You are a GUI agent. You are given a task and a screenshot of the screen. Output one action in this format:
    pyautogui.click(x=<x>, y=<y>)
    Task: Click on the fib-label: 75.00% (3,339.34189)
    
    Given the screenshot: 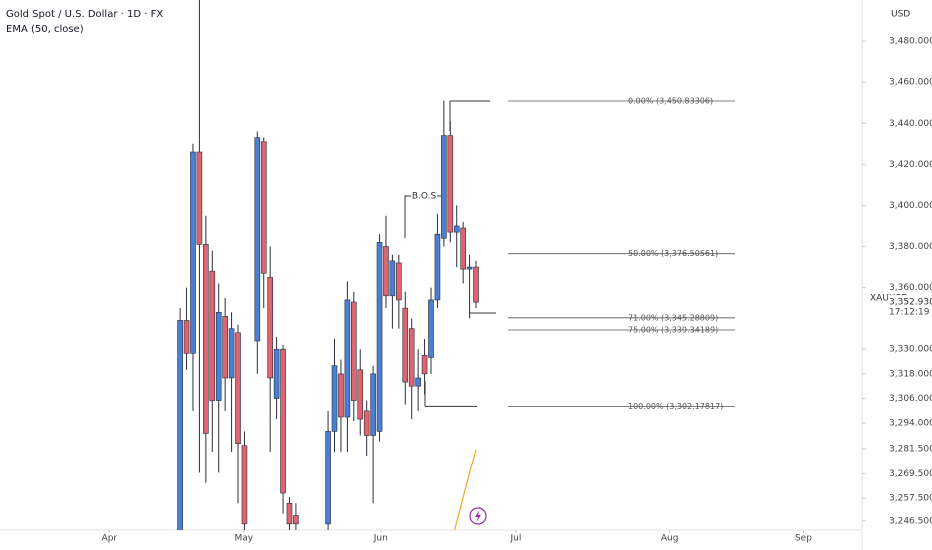 What is the action you would take?
    pyautogui.click(x=673, y=330)
    